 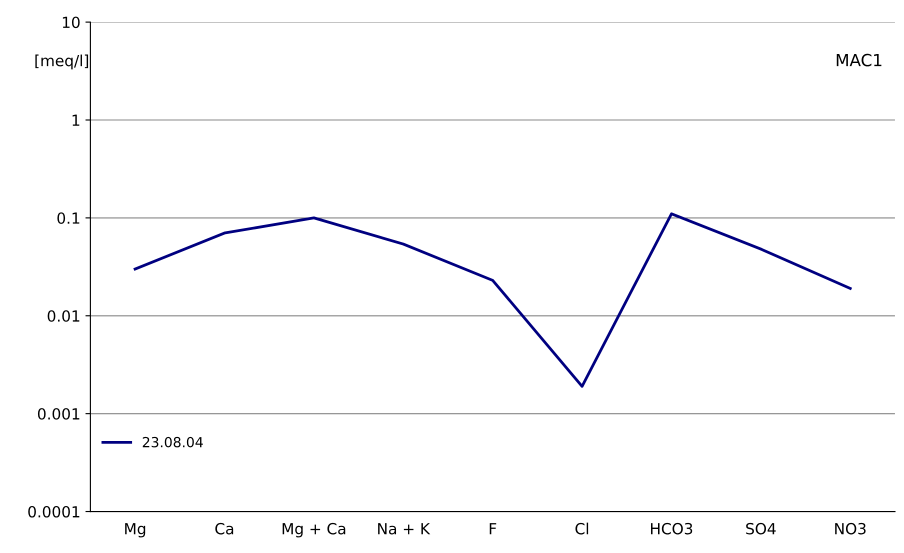 What do you see at coordinates (172, 442) in the screenshot?
I see `legend-label: 23.08.04` at bounding box center [172, 442].